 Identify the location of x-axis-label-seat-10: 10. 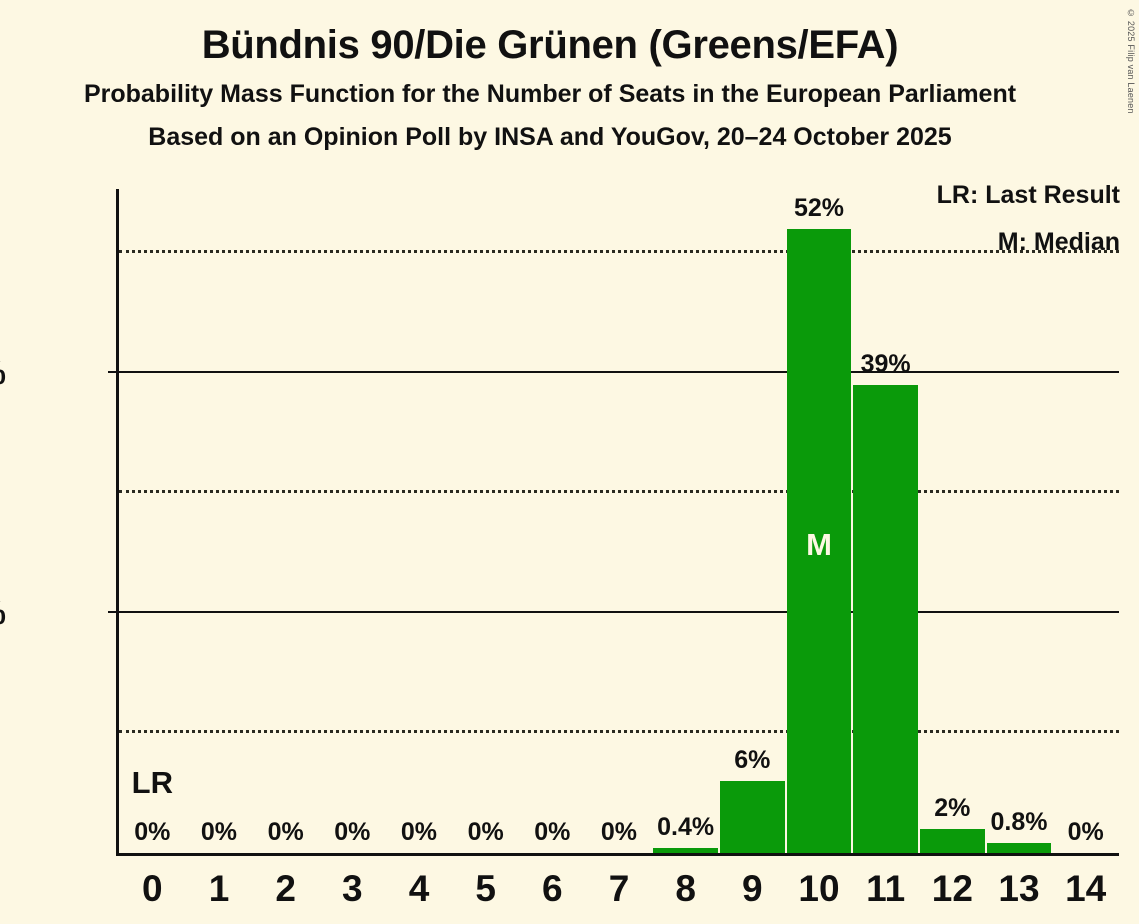
(819, 888).